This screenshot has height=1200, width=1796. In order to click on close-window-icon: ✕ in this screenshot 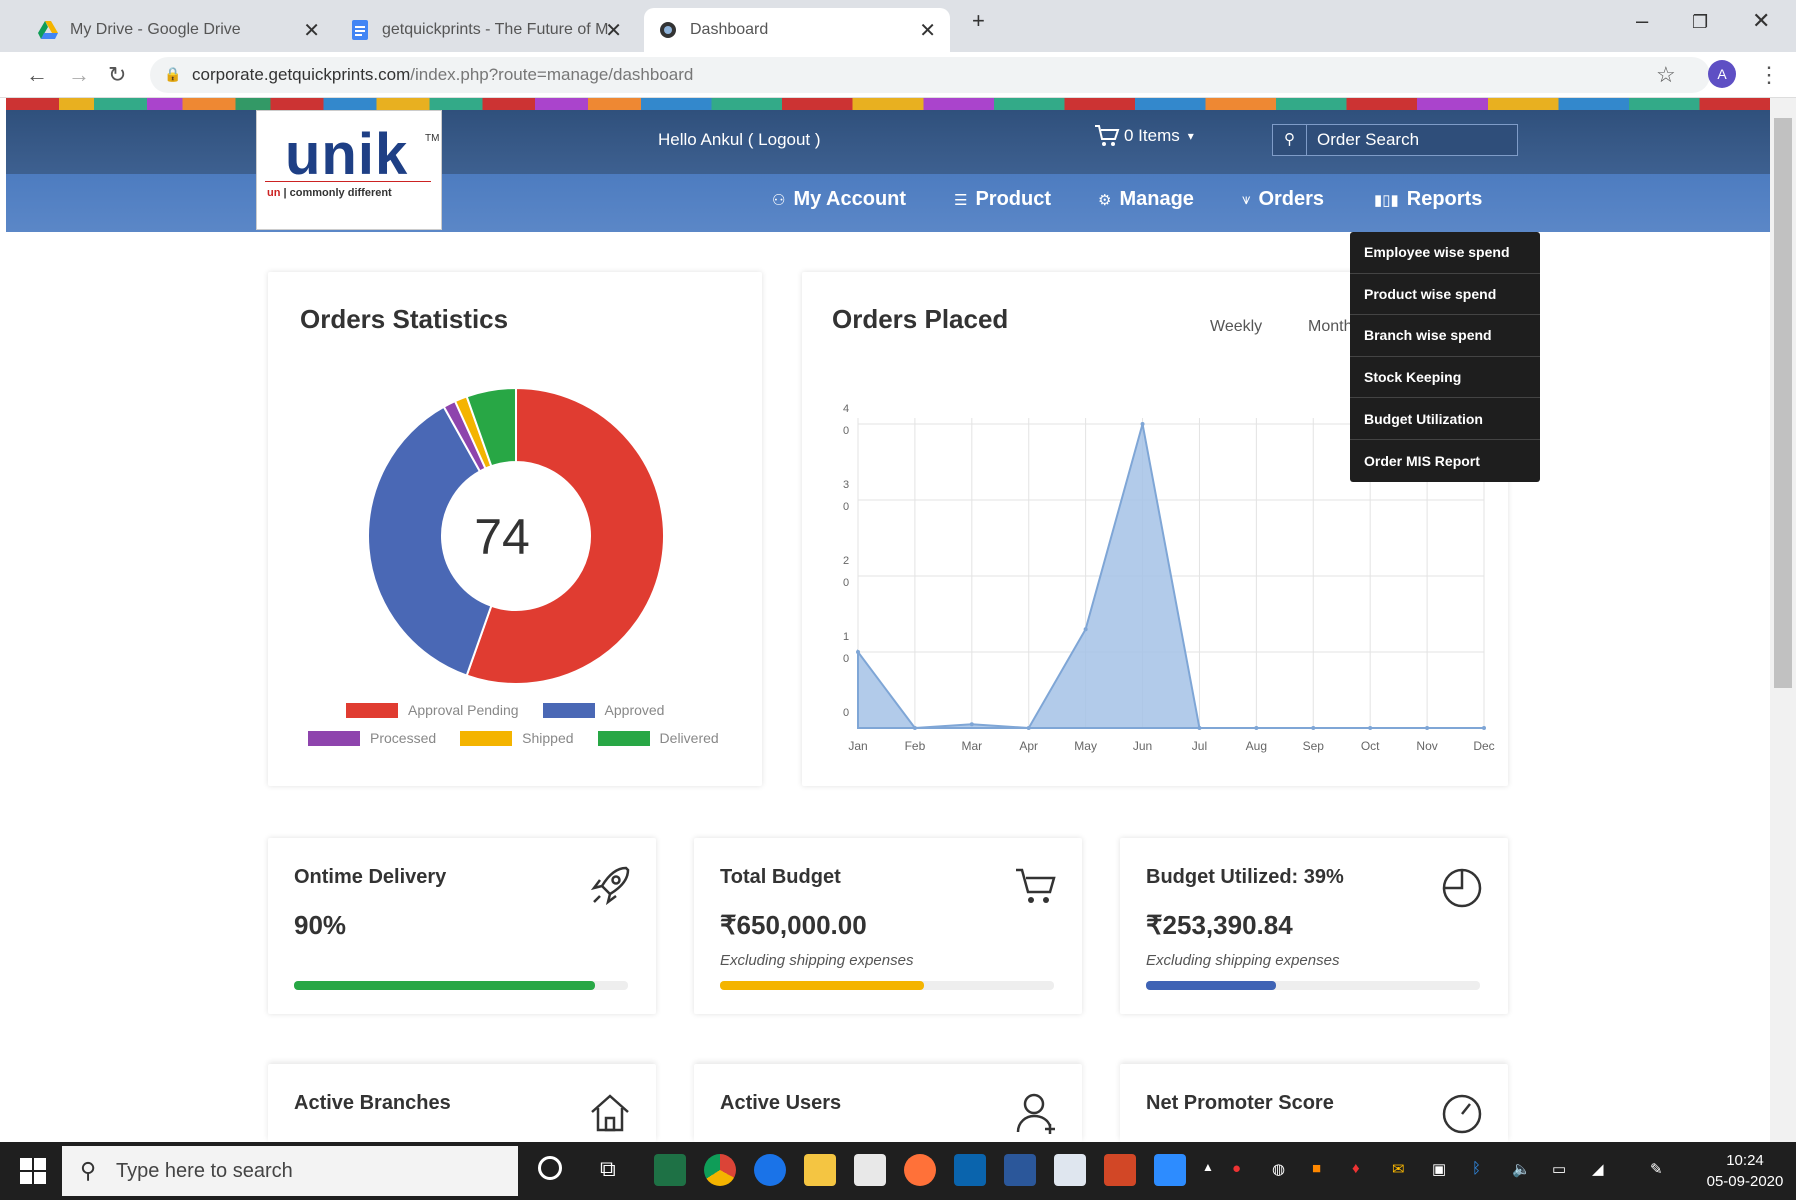, I will do `click(1761, 20)`.